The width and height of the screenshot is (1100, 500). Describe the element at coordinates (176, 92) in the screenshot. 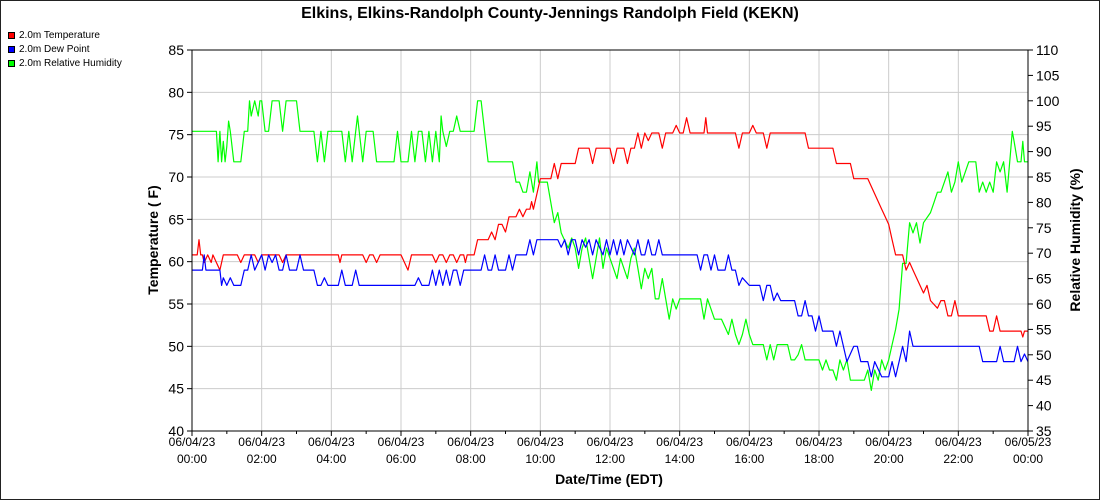

I see `left-tick-label: 80` at that location.